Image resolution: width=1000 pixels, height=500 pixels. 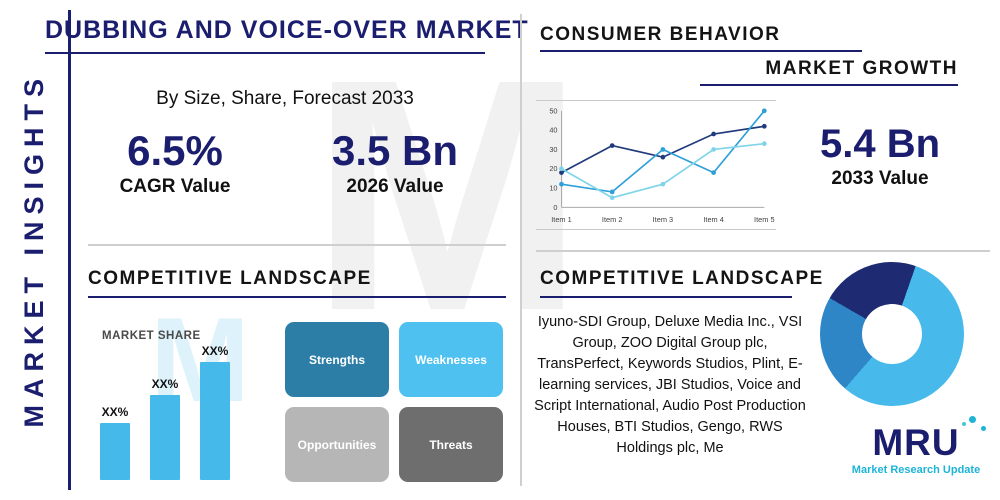 I want to click on svg-text: 20, so click(x=553, y=168).